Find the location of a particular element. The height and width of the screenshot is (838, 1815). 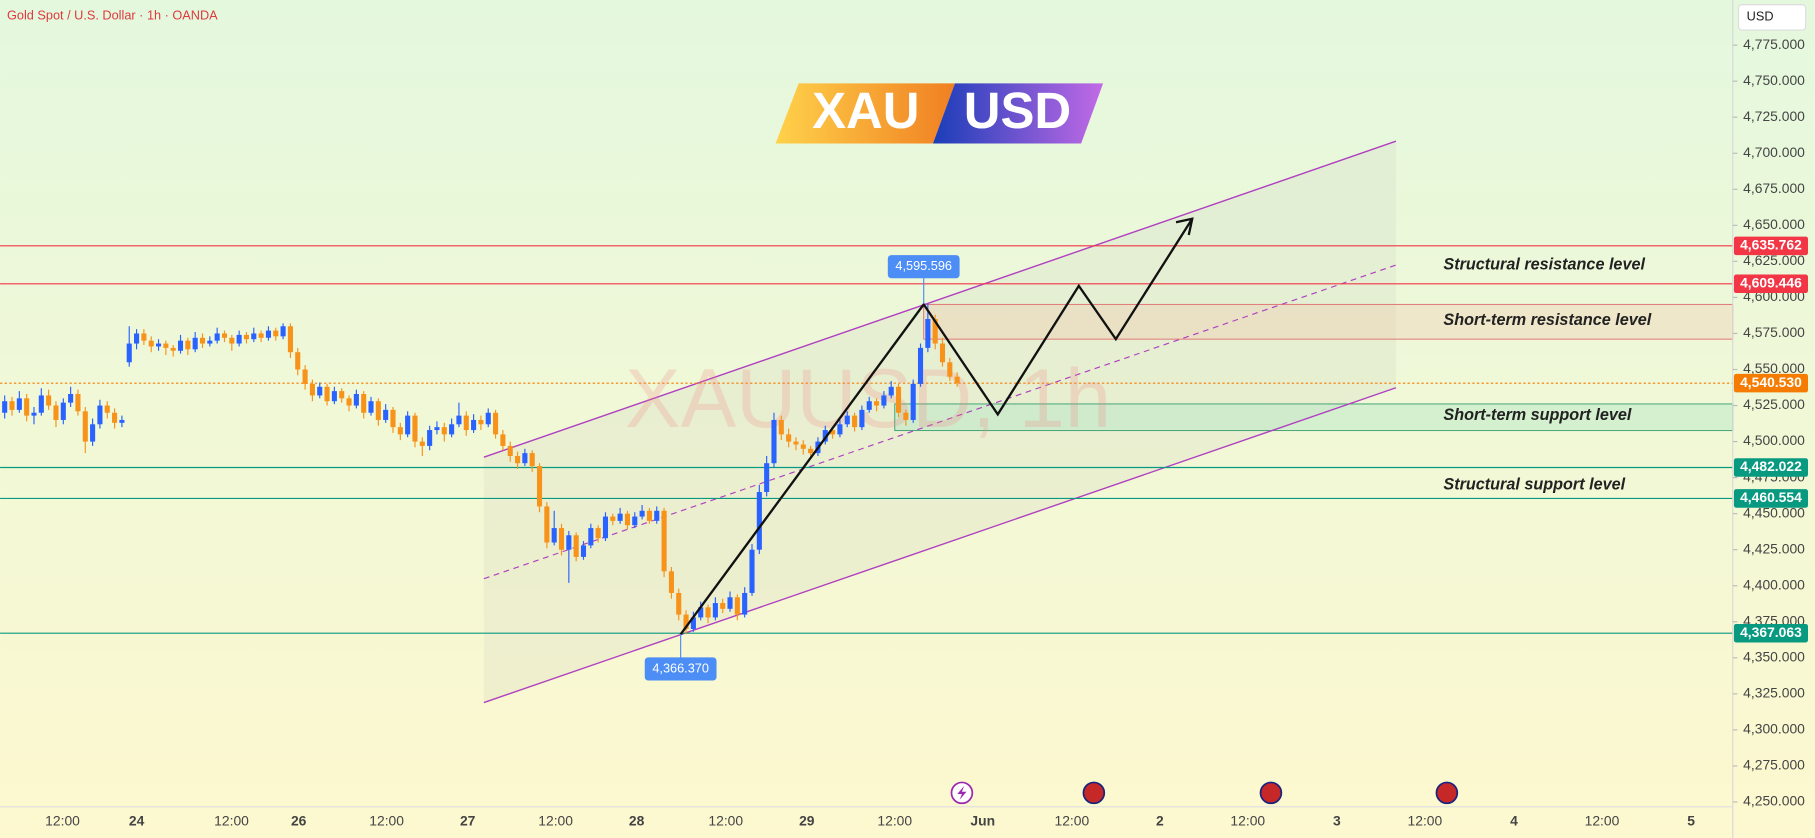

projection-arrowhead is located at coordinates (1184, 226).